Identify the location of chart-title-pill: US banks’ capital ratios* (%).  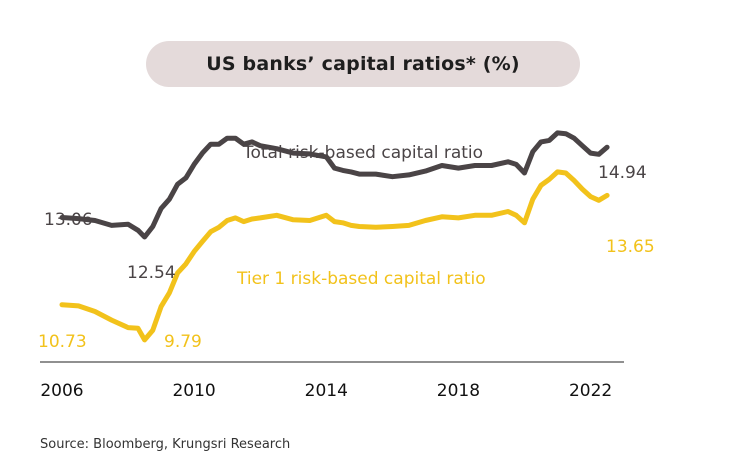
(363, 64).